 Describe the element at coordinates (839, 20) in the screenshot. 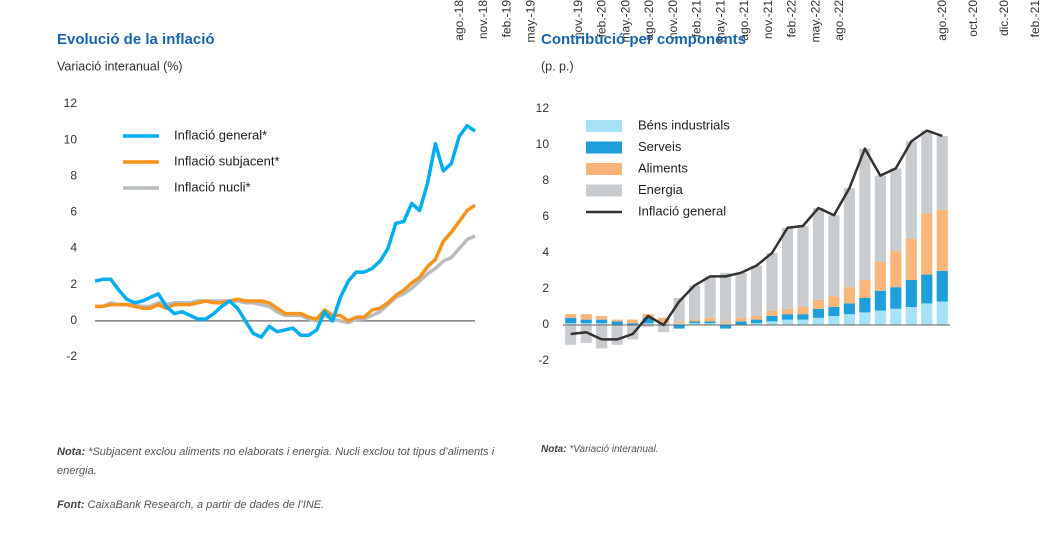

I see `x-tick-label: ago.-22` at that location.